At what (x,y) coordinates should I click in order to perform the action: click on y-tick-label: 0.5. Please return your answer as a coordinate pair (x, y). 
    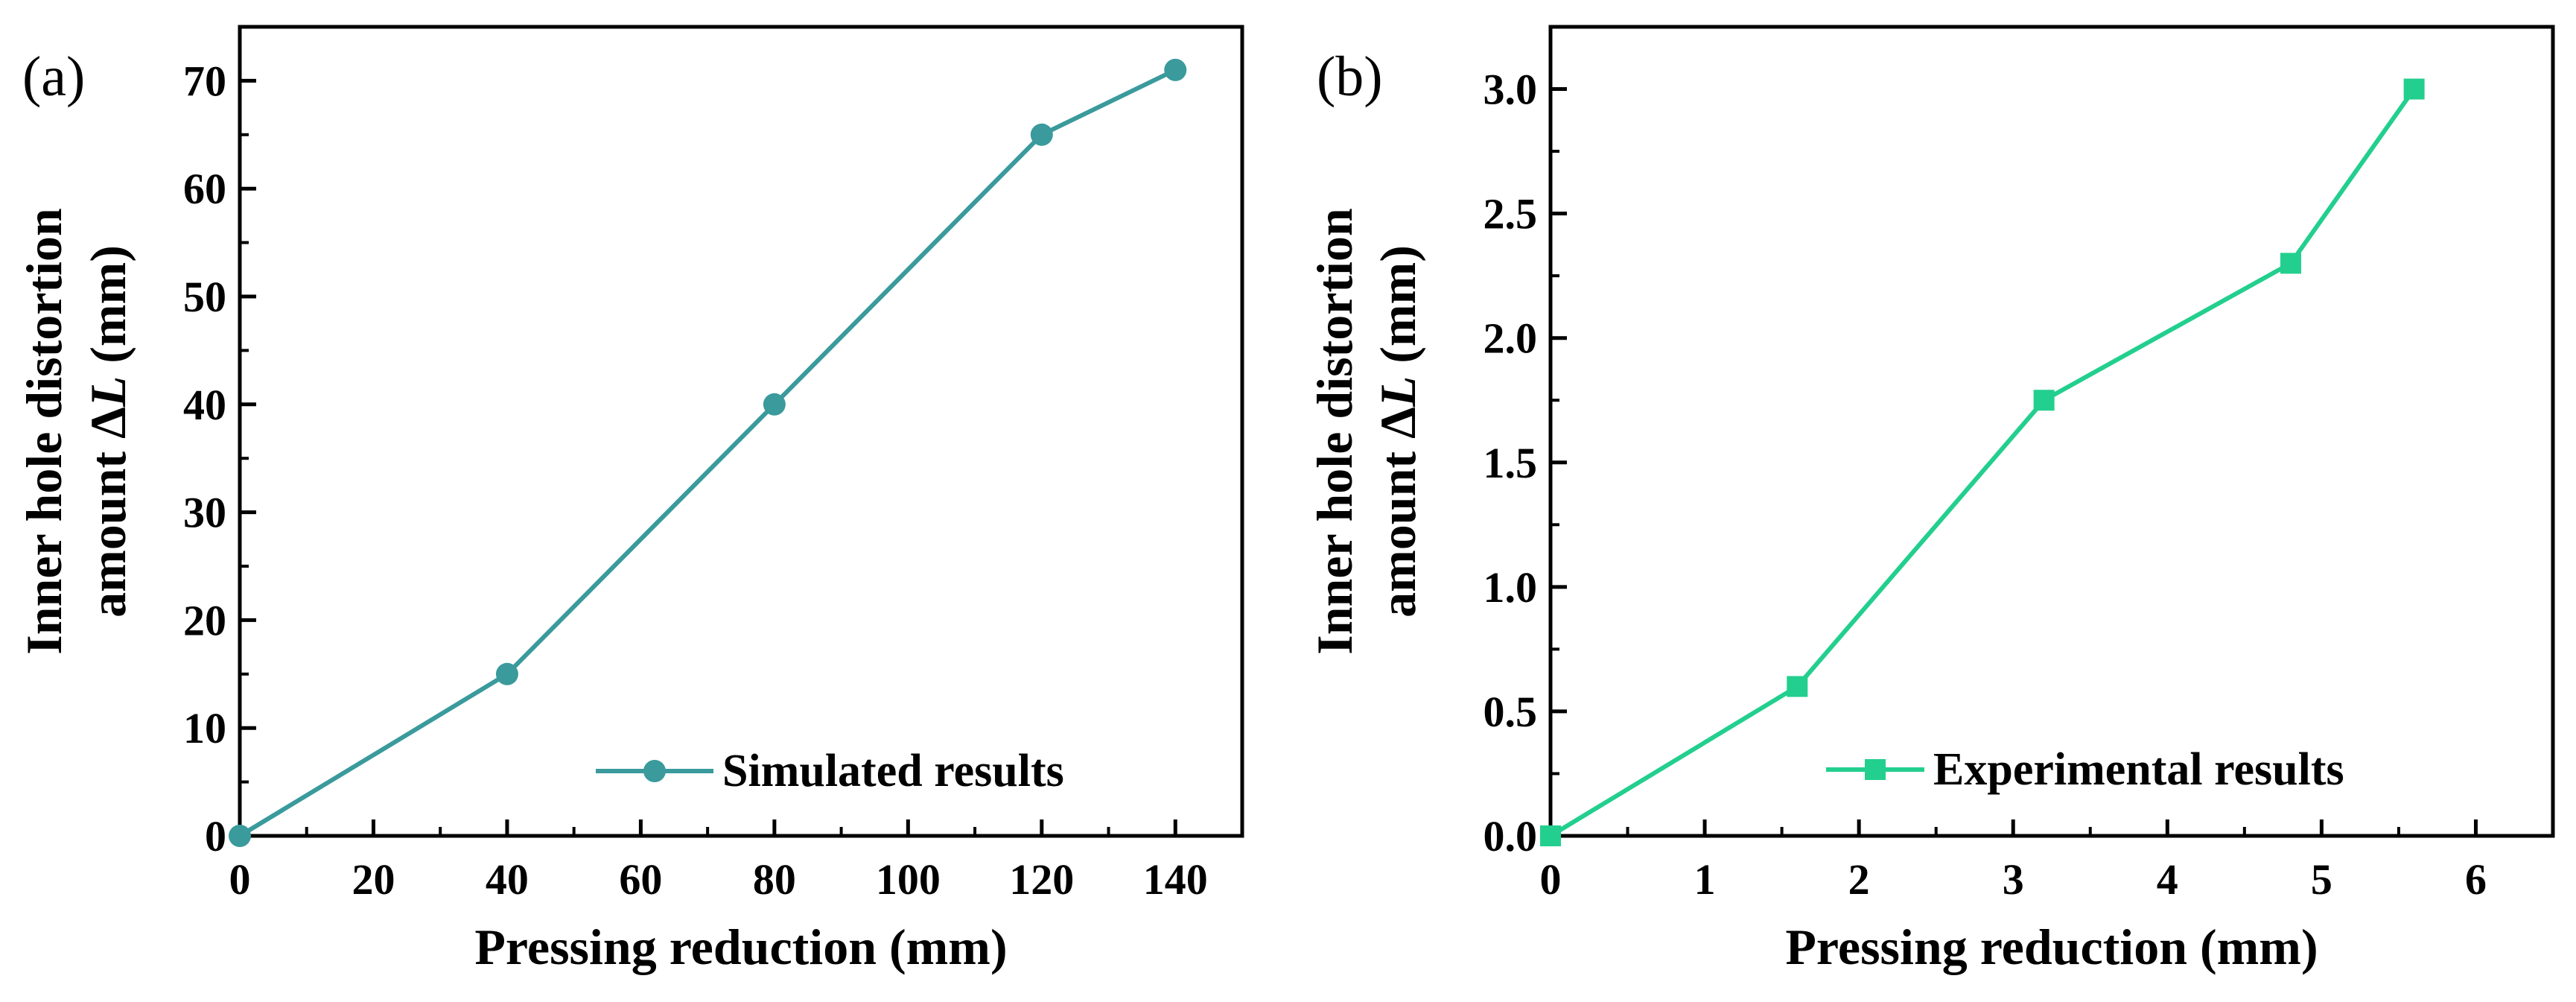
    Looking at the image, I should click on (1510, 712).